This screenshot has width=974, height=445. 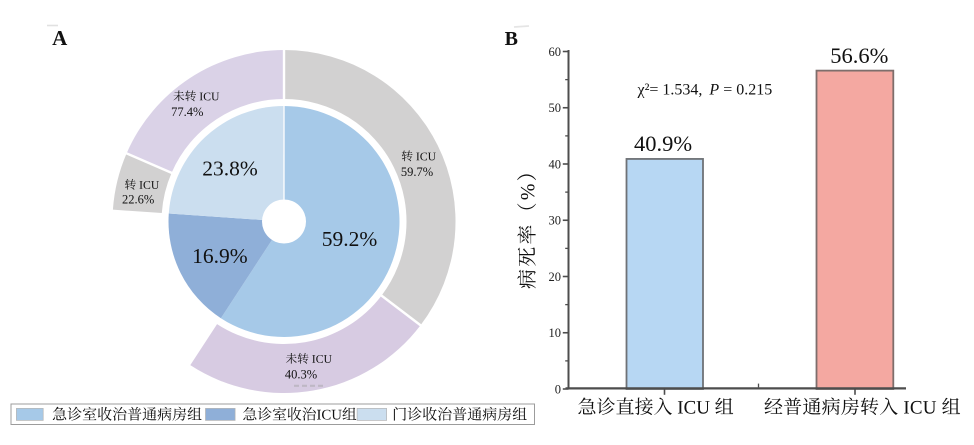 I want to click on svg-text: 10, so click(x=555, y=333).